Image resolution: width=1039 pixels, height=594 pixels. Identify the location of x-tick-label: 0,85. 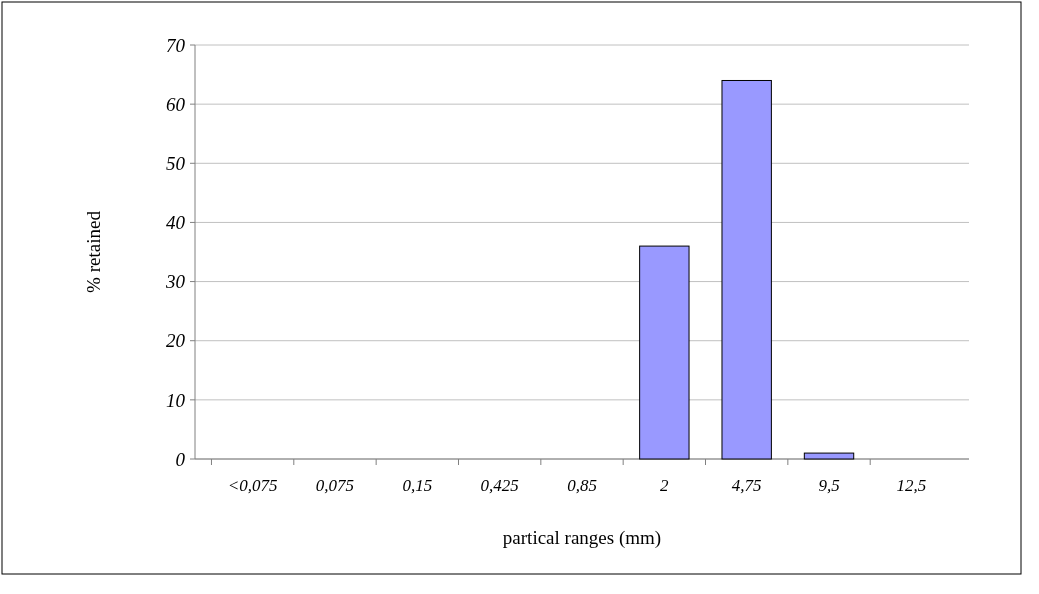
(582, 485).